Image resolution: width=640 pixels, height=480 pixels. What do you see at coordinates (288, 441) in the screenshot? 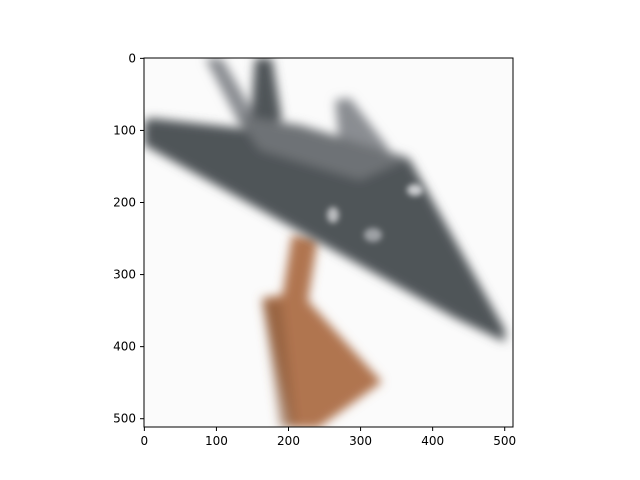
I see `x-tick-label: 200` at bounding box center [288, 441].